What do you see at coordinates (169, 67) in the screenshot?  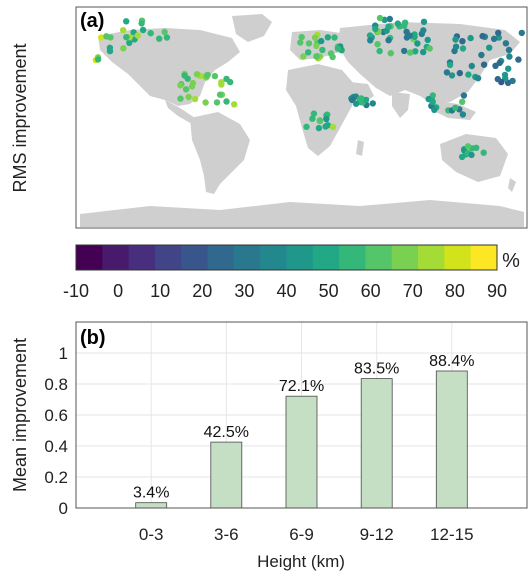 I see `land-north-america` at bounding box center [169, 67].